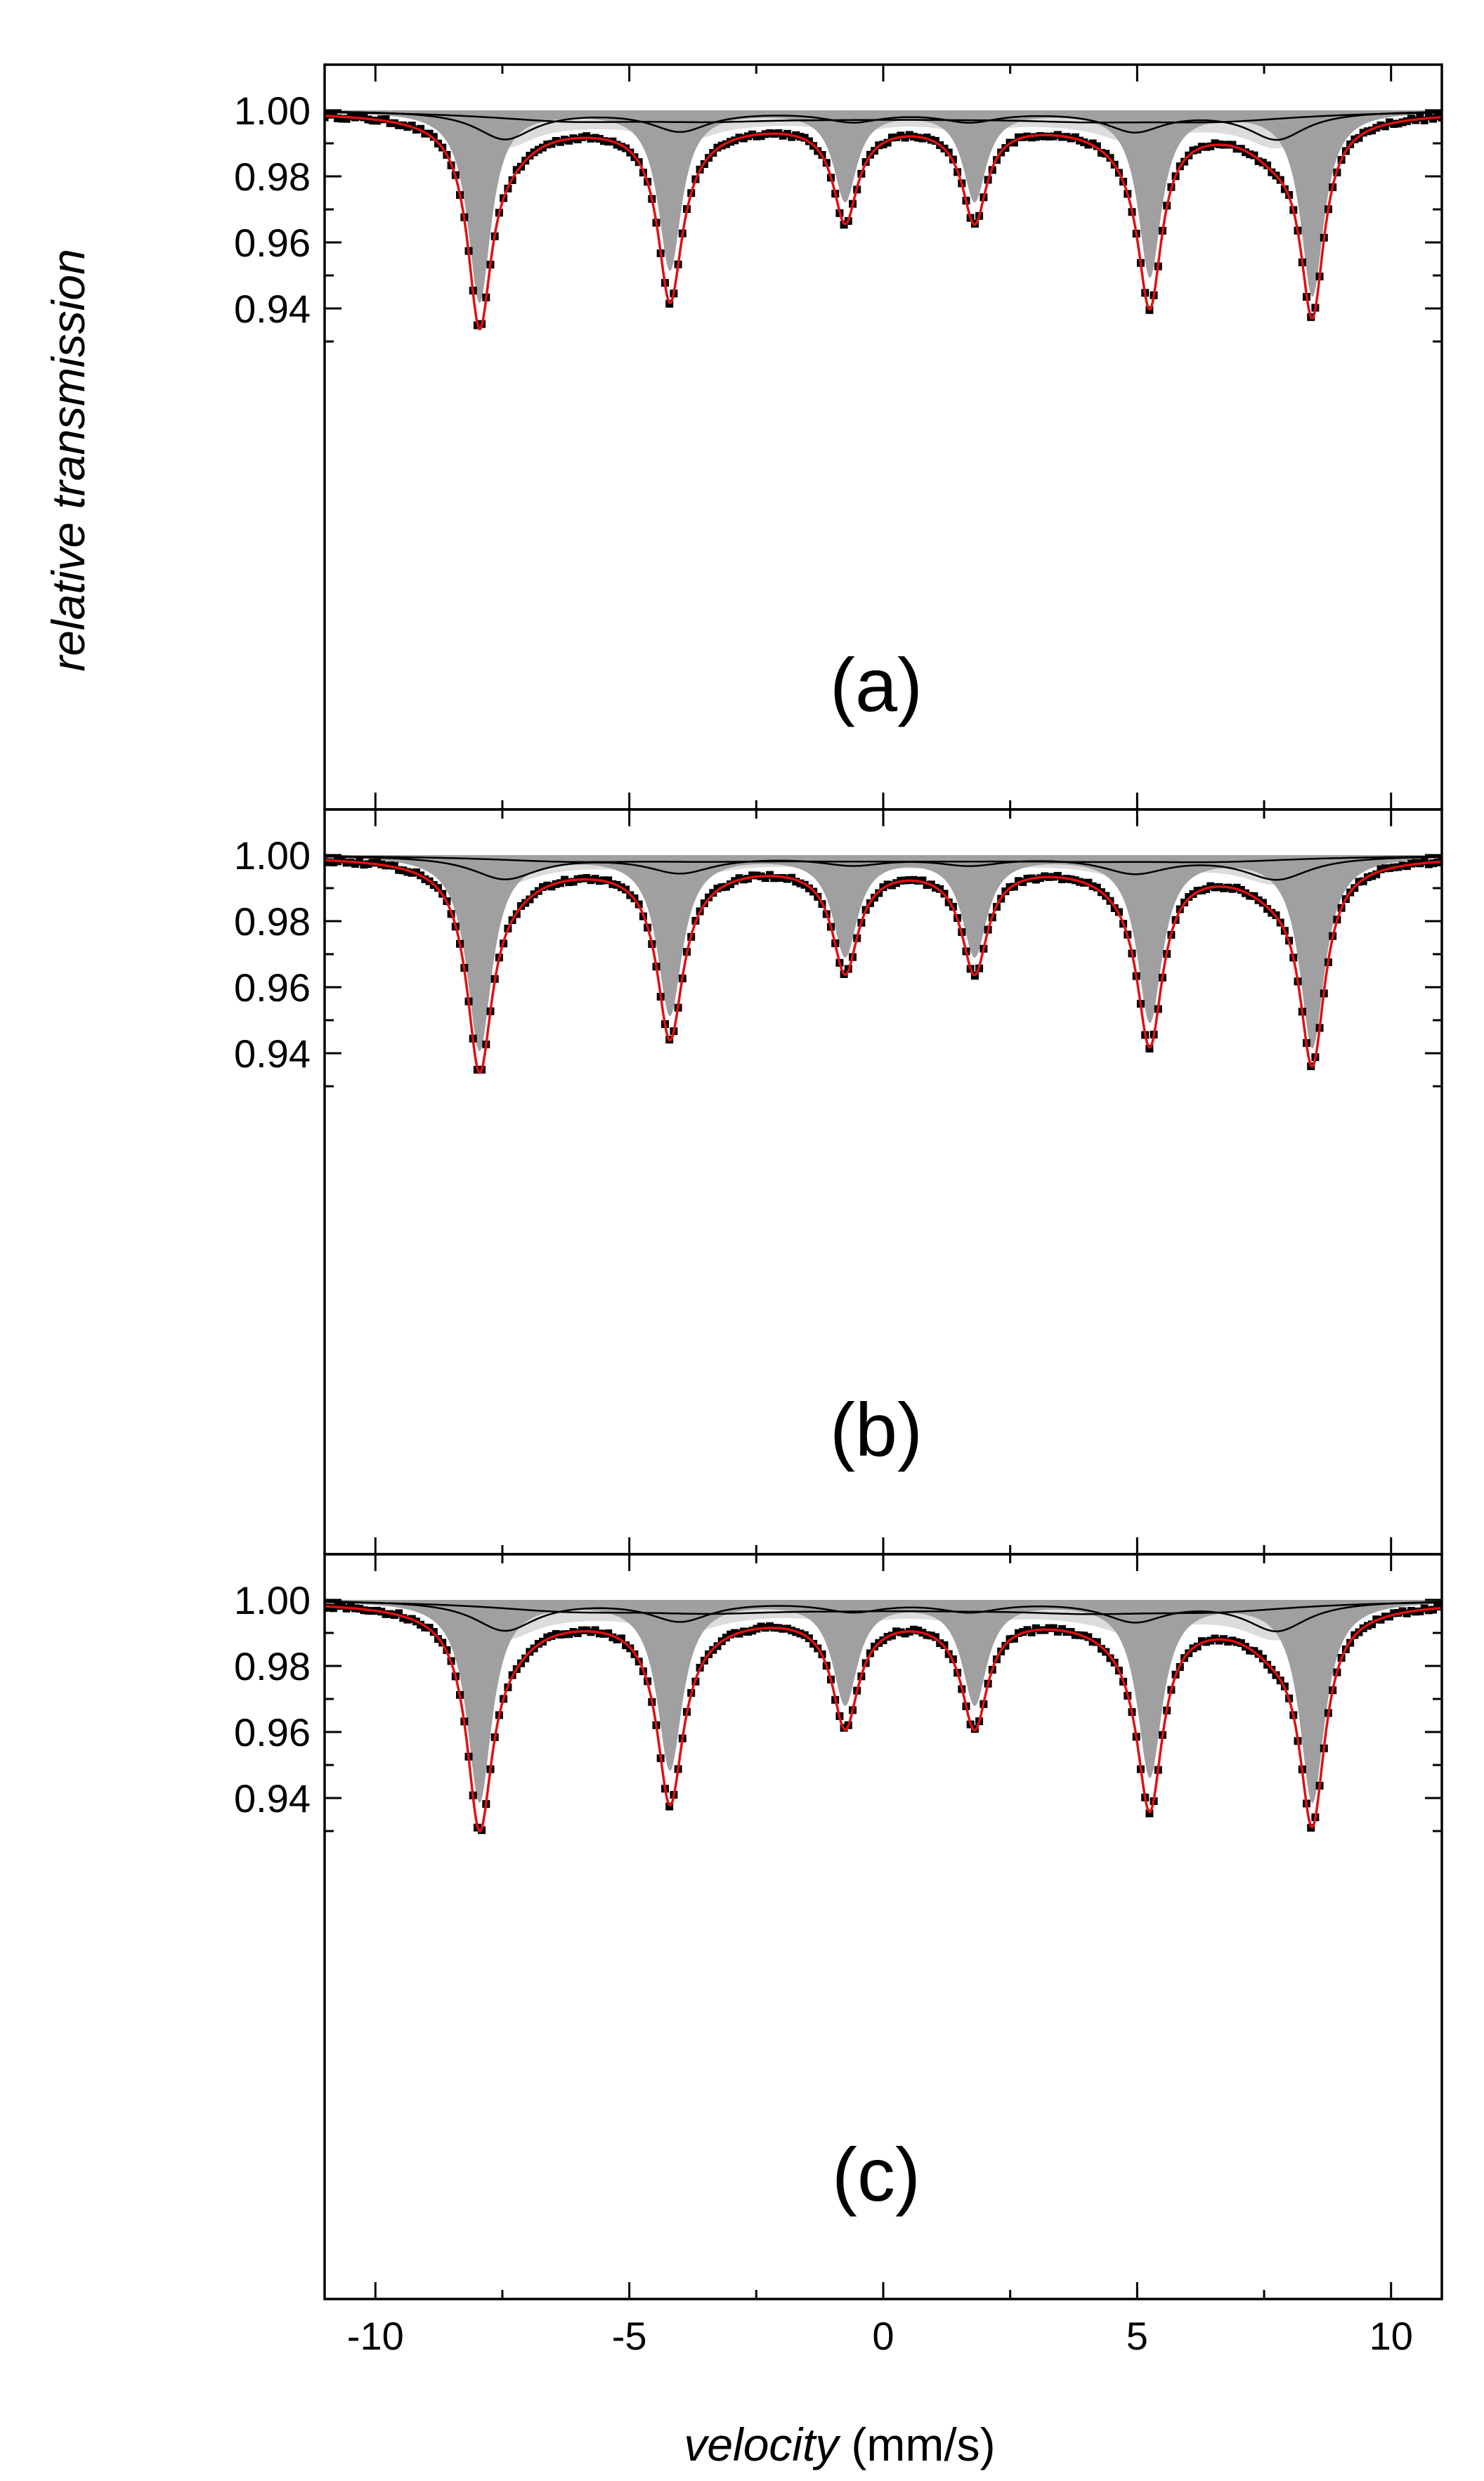  I want to click on panel-label: (b), so click(876, 1429).